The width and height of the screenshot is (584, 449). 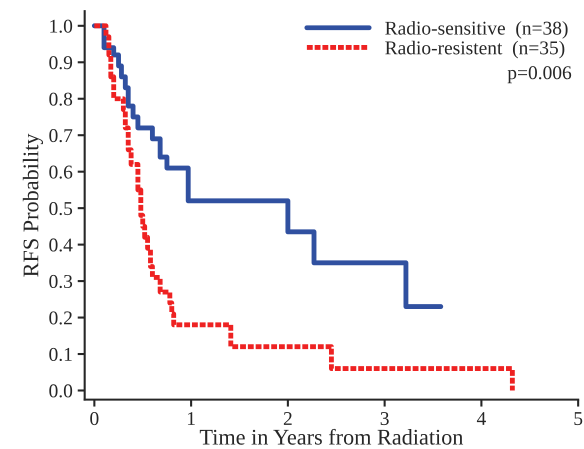 I want to click on x-tick-label: 0, so click(x=94, y=419).